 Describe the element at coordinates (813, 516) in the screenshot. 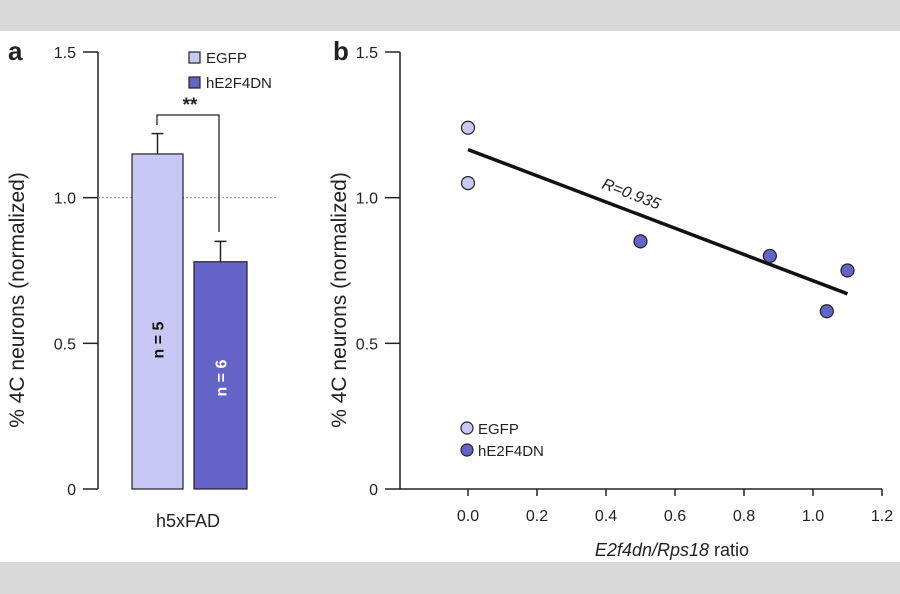

I see `x-tick-label-b: 1.0` at that location.